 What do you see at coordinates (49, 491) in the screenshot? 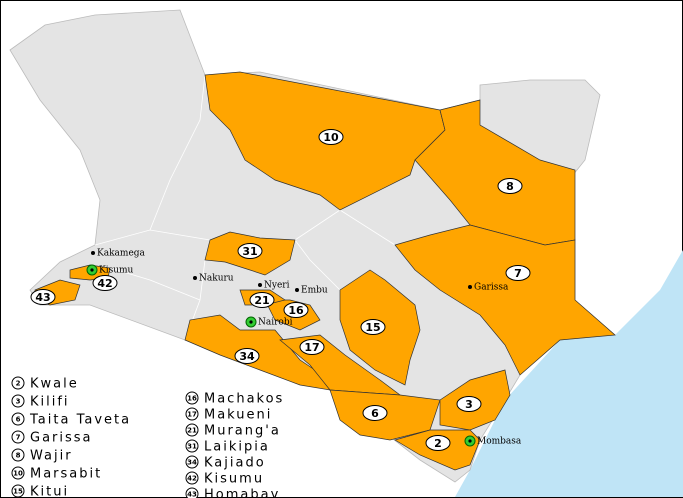
I see `legend-name: Kitui` at bounding box center [49, 491].